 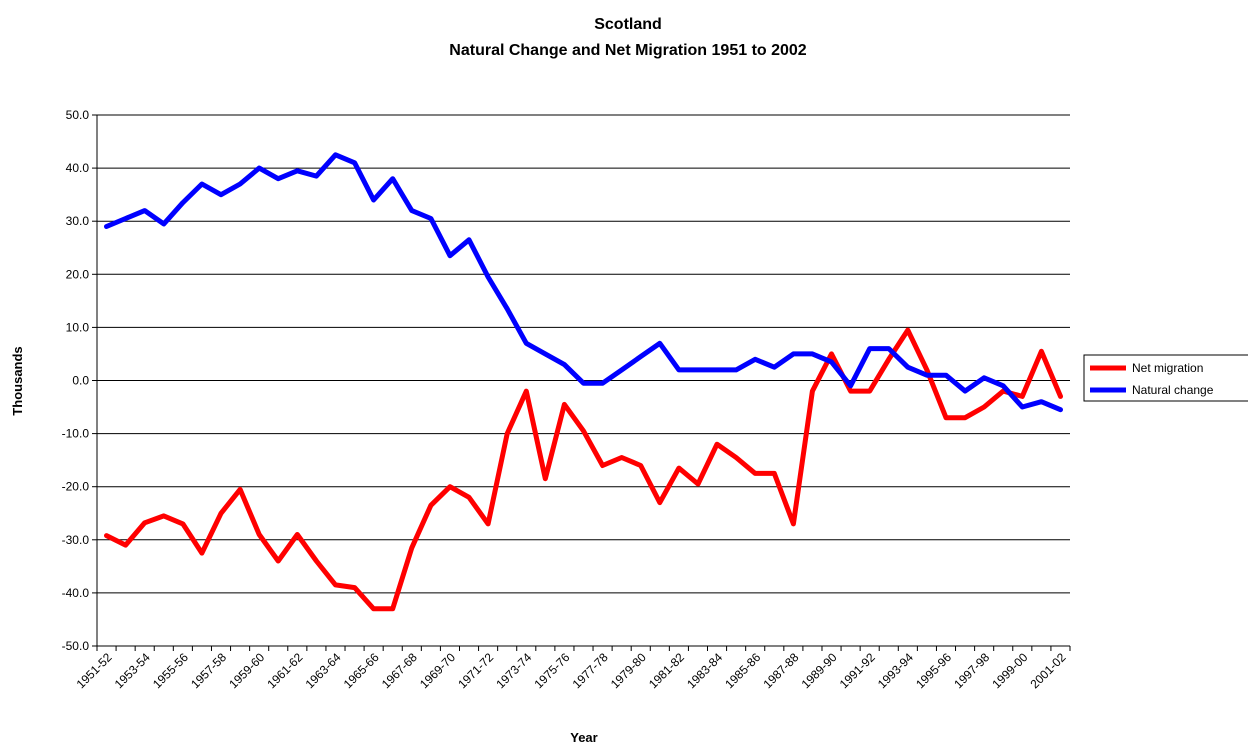 What do you see at coordinates (76, 434) in the screenshot?
I see `y-tick-label: -10.0` at bounding box center [76, 434].